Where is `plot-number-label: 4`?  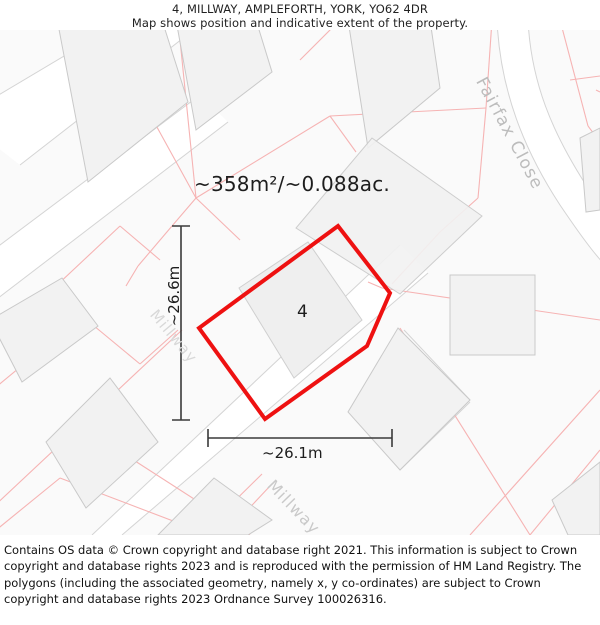
plot-number-label: 4 is located at coordinates (302, 312).